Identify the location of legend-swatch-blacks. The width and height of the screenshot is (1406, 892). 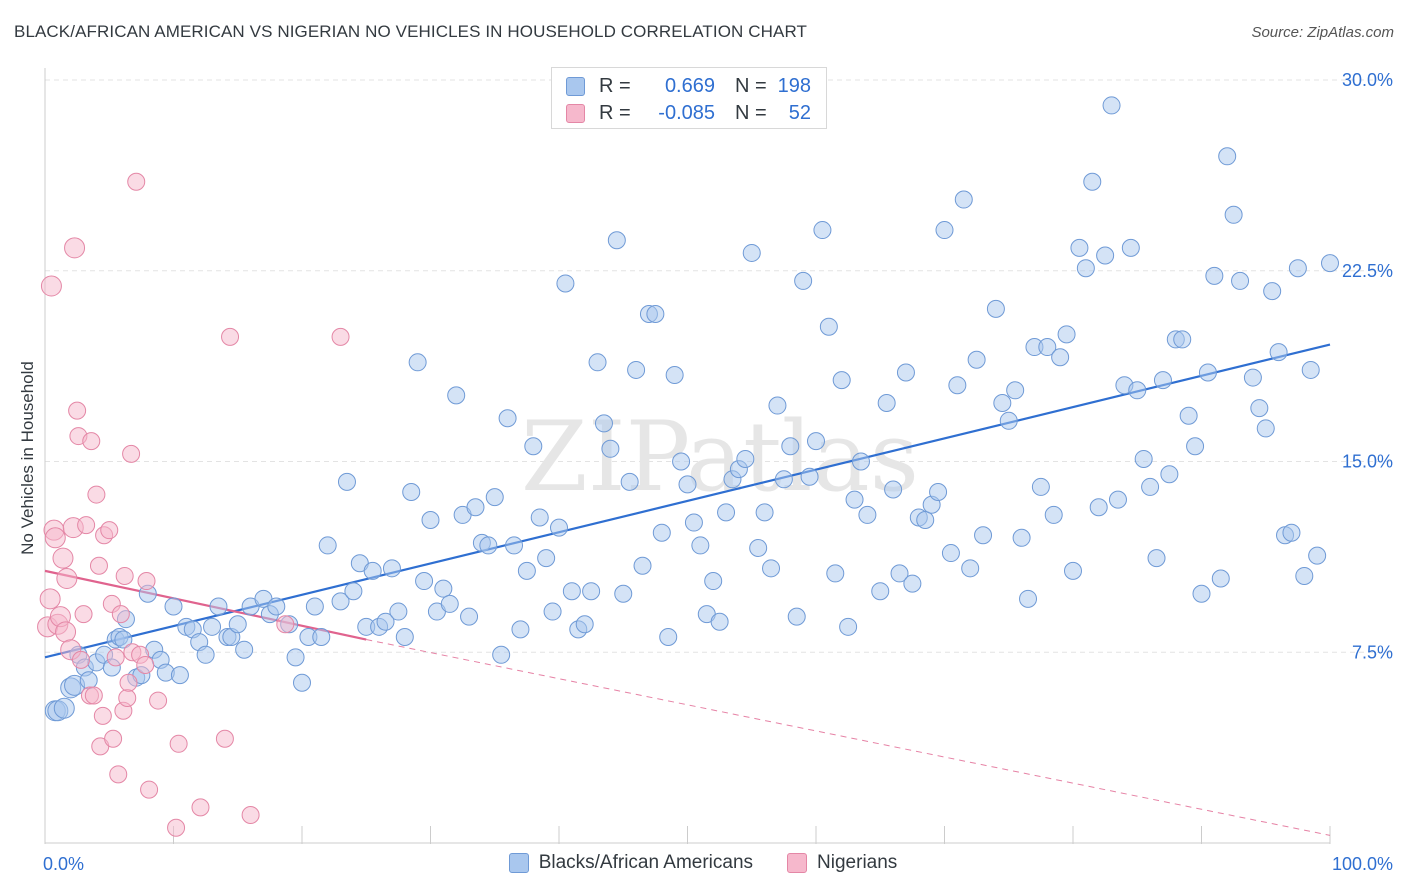
(518, 863).